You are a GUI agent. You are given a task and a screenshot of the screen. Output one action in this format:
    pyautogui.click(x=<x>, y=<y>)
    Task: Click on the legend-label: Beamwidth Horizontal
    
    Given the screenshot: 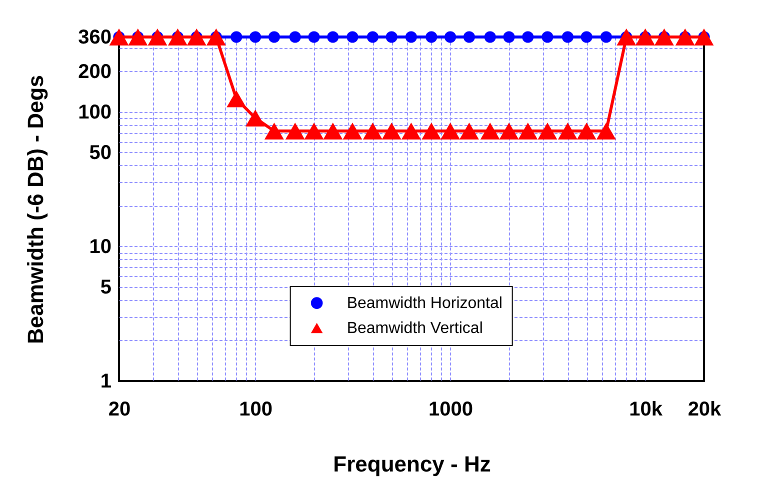 What is the action you would take?
    pyautogui.click(x=424, y=303)
    